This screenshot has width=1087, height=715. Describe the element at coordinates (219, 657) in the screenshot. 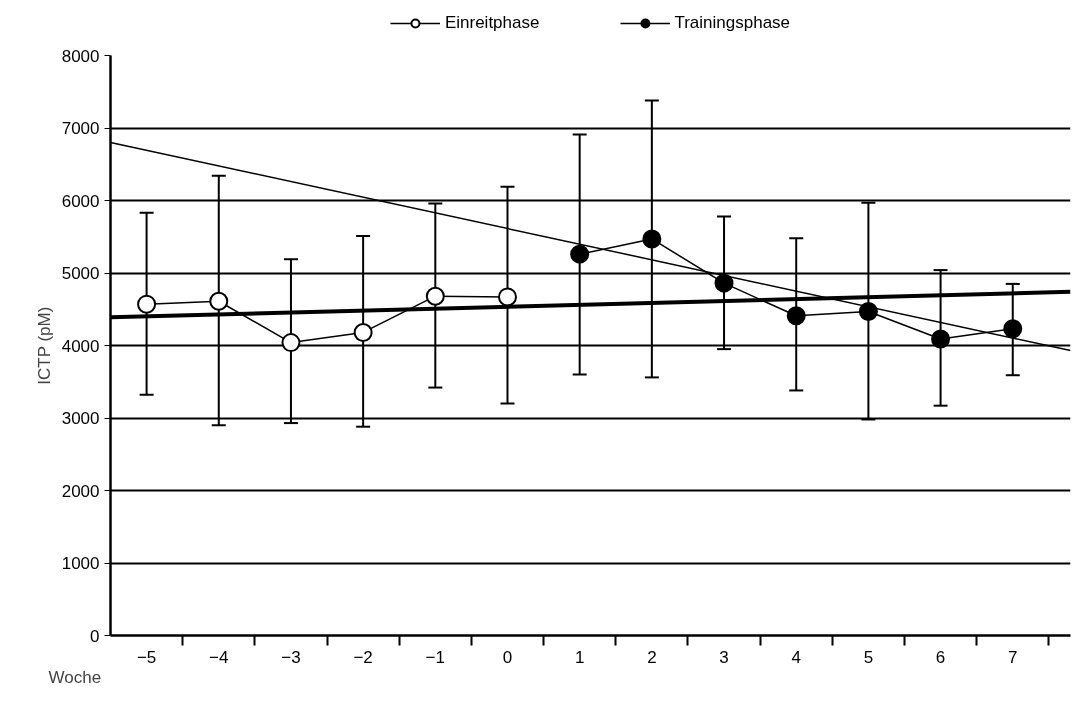

I see `x-tick-label: −4` at that location.